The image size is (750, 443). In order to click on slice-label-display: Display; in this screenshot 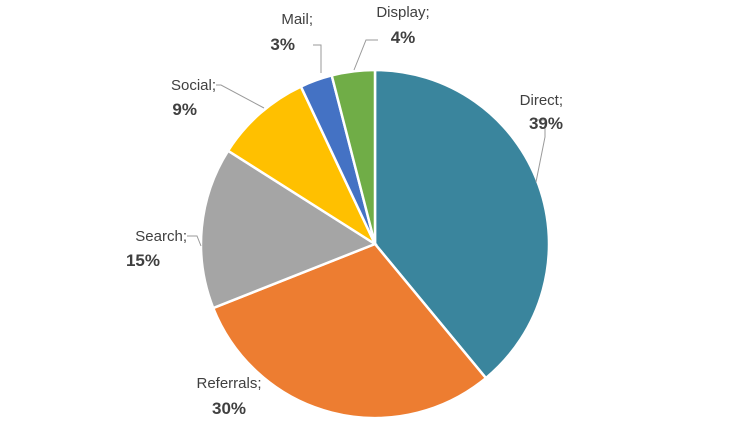, I will do `click(402, 12)`.